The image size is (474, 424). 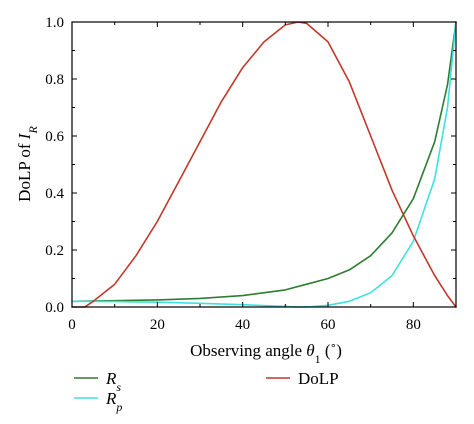 I want to click on y-tick-label: 0.4, so click(x=54, y=194).